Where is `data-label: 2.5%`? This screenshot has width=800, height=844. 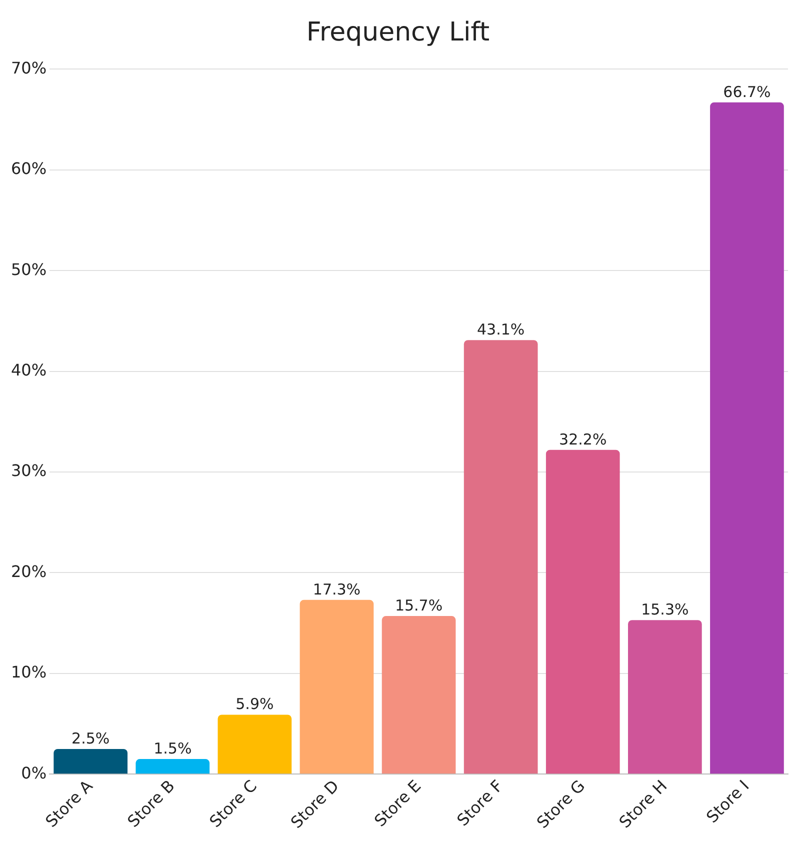 data-label: 2.5% is located at coordinates (91, 738).